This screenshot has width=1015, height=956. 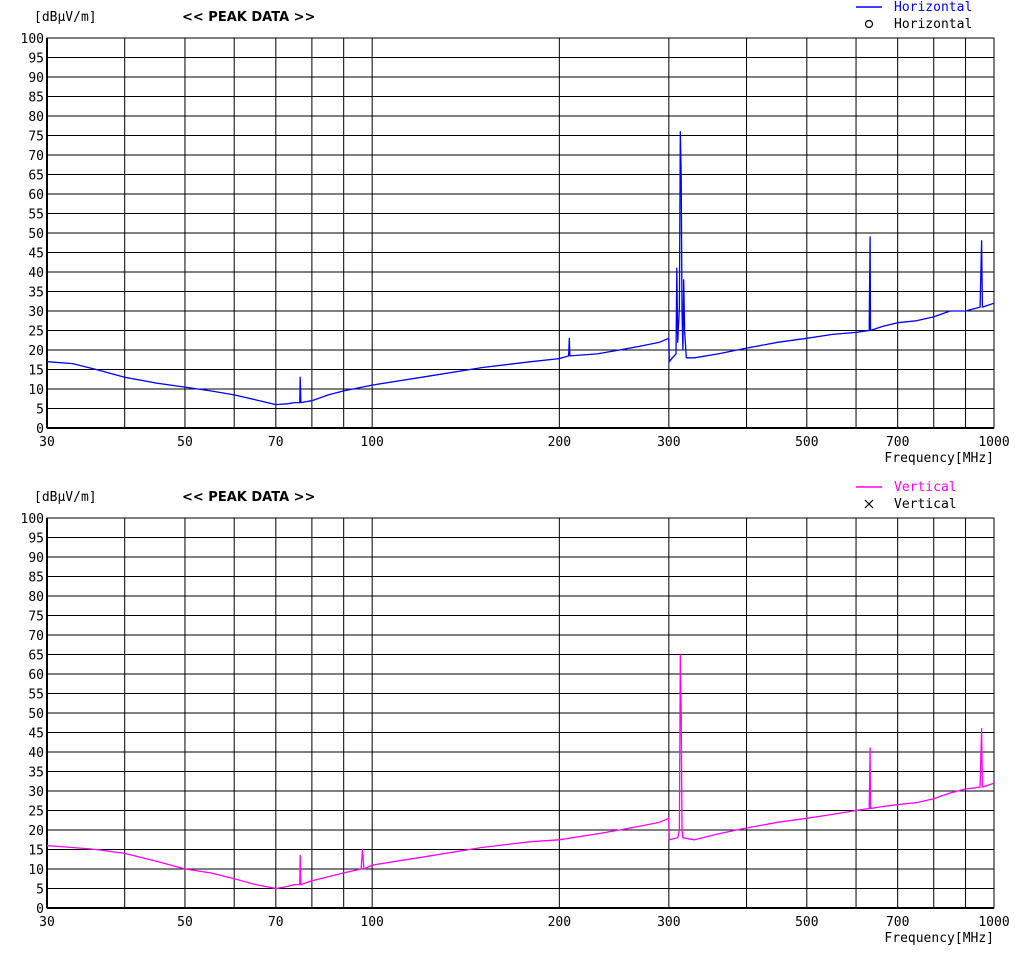 I want to click on legend-circle-marker, so click(x=869, y=24).